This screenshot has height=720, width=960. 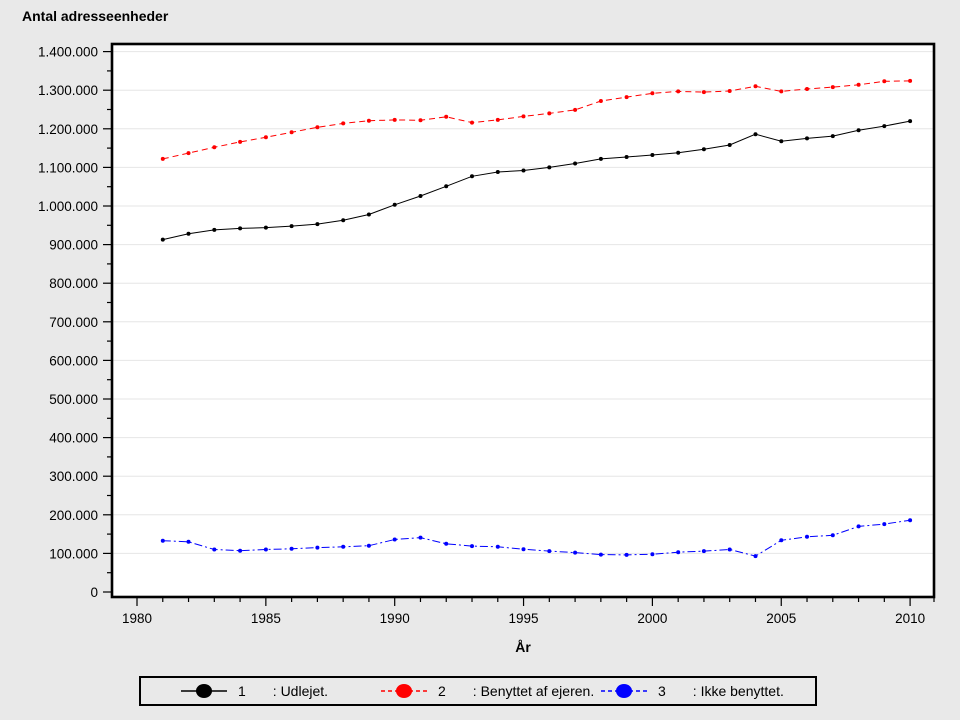 I want to click on legend-entry-ikke-benyttet: 3 : Ikke benyttet., so click(x=692, y=691).